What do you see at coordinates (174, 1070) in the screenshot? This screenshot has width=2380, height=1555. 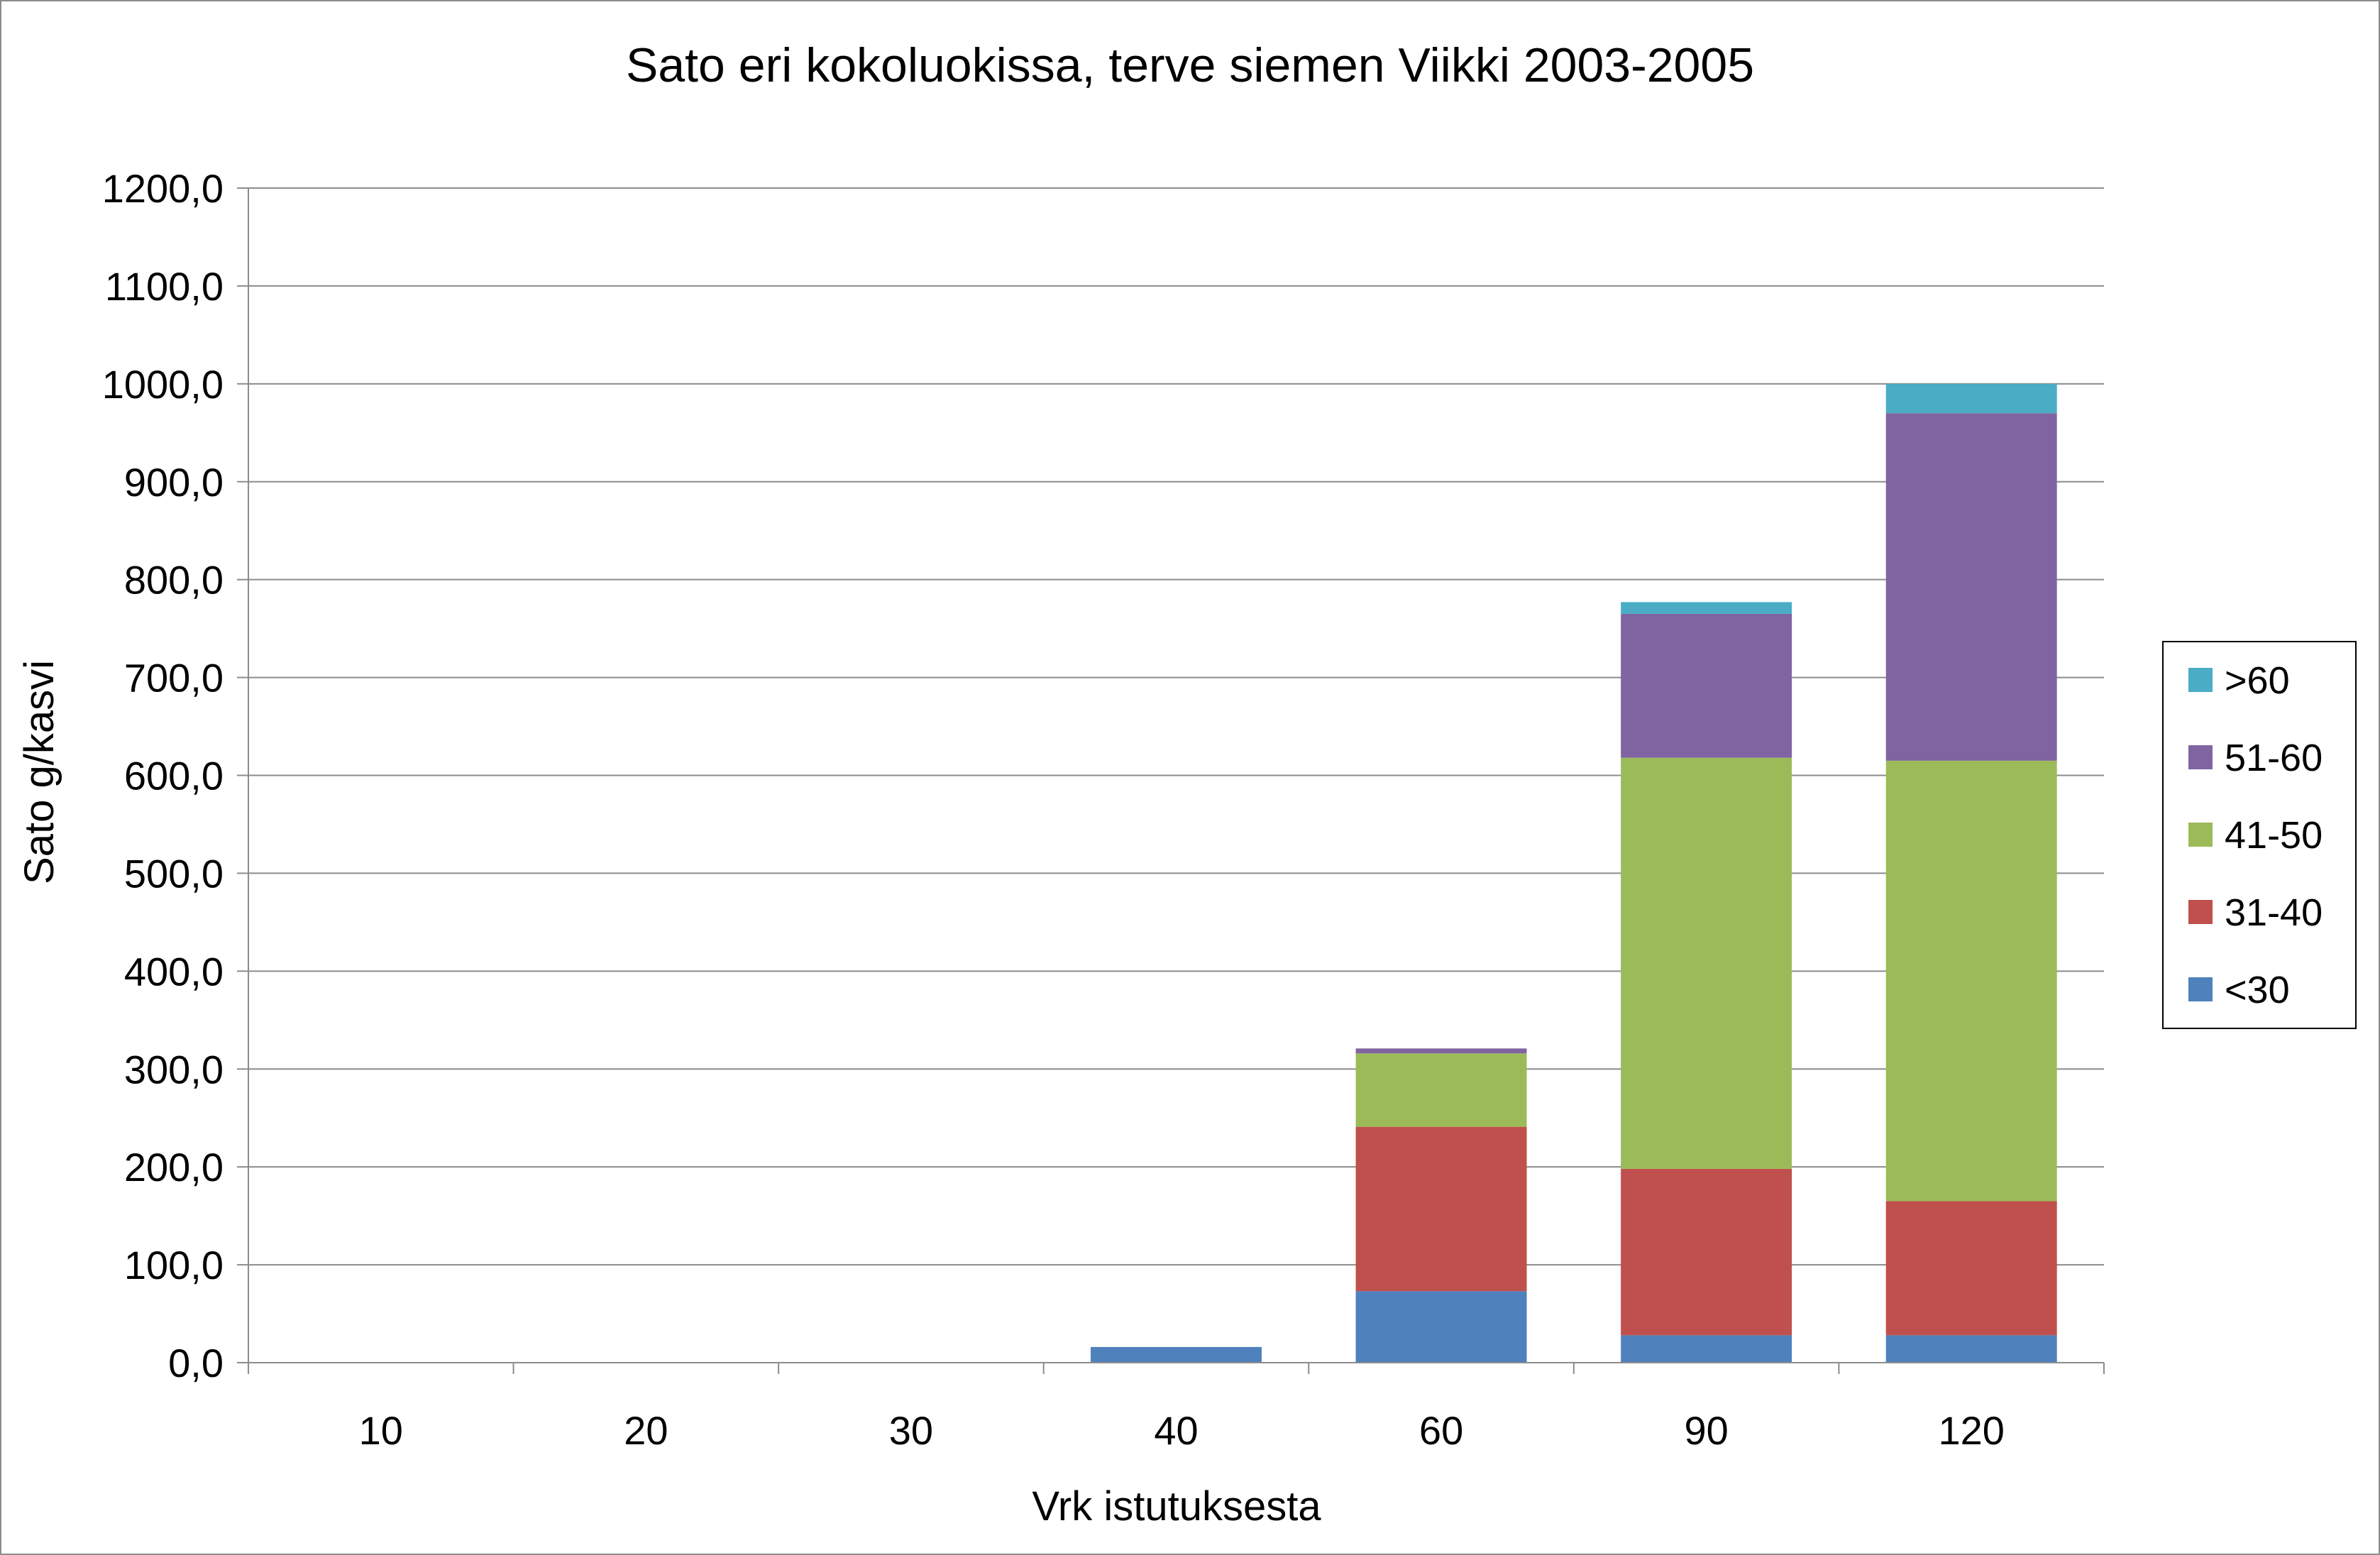 I see `y-tick-label: 300,0` at bounding box center [174, 1070].